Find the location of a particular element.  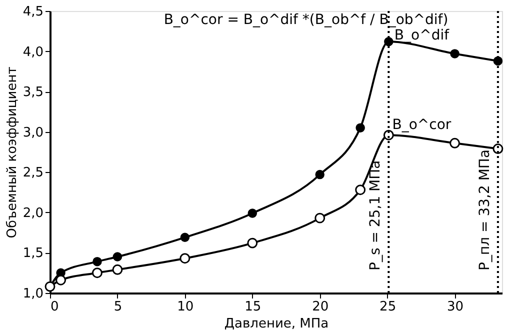

ref-line-label: P_s = 25,1 МПа is located at coordinates (376, 215).